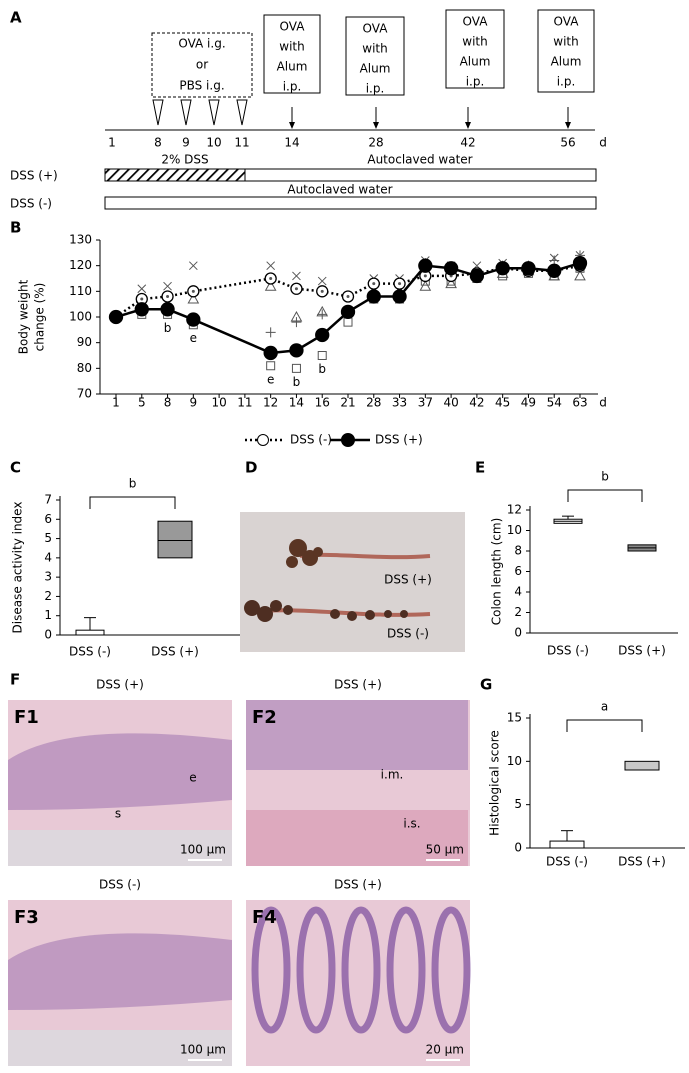 This screenshot has width=689, height=1073. What do you see at coordinates (48, 500) in the screenshot?
I see `y-tick-label: 7` at bounding box center [48, 500].